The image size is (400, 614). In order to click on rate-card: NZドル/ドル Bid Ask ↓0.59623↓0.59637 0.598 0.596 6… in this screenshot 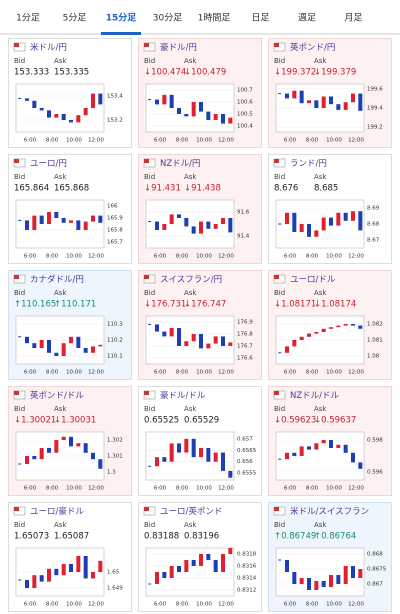, I will do `click(330, 441)`.